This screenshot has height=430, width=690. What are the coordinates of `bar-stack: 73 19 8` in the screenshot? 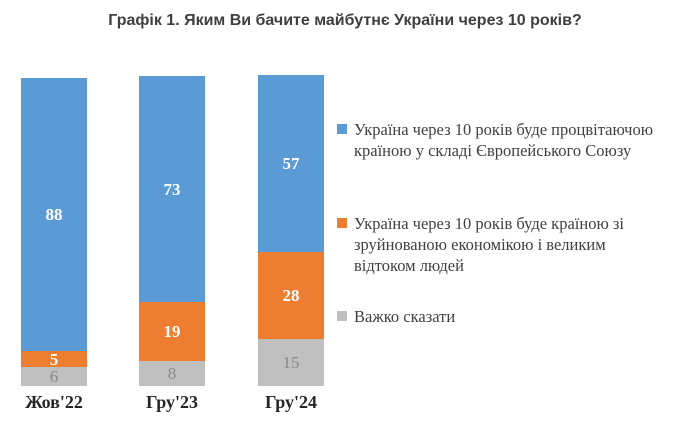 It's located at (172, 231).